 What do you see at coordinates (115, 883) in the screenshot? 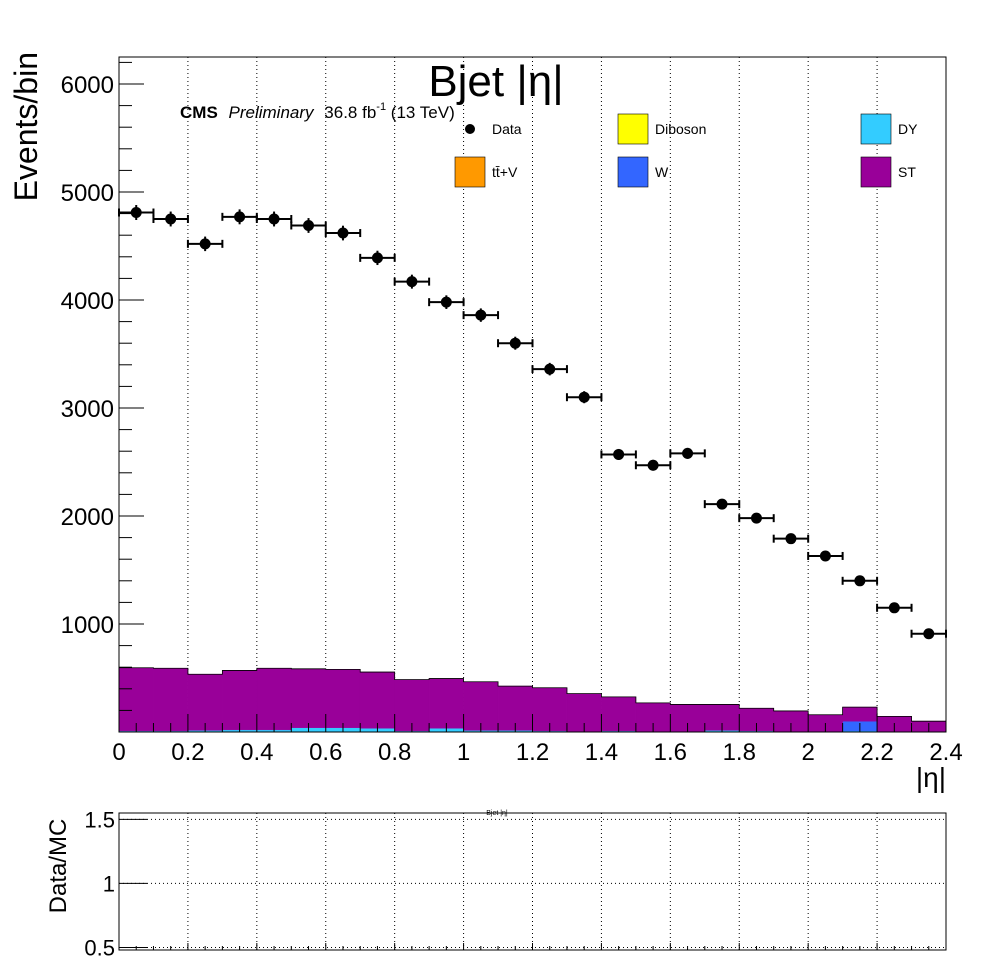
I see `ratio-y-axis-ticks: 0.5 1 1.5` at bounding box center [115, 883].